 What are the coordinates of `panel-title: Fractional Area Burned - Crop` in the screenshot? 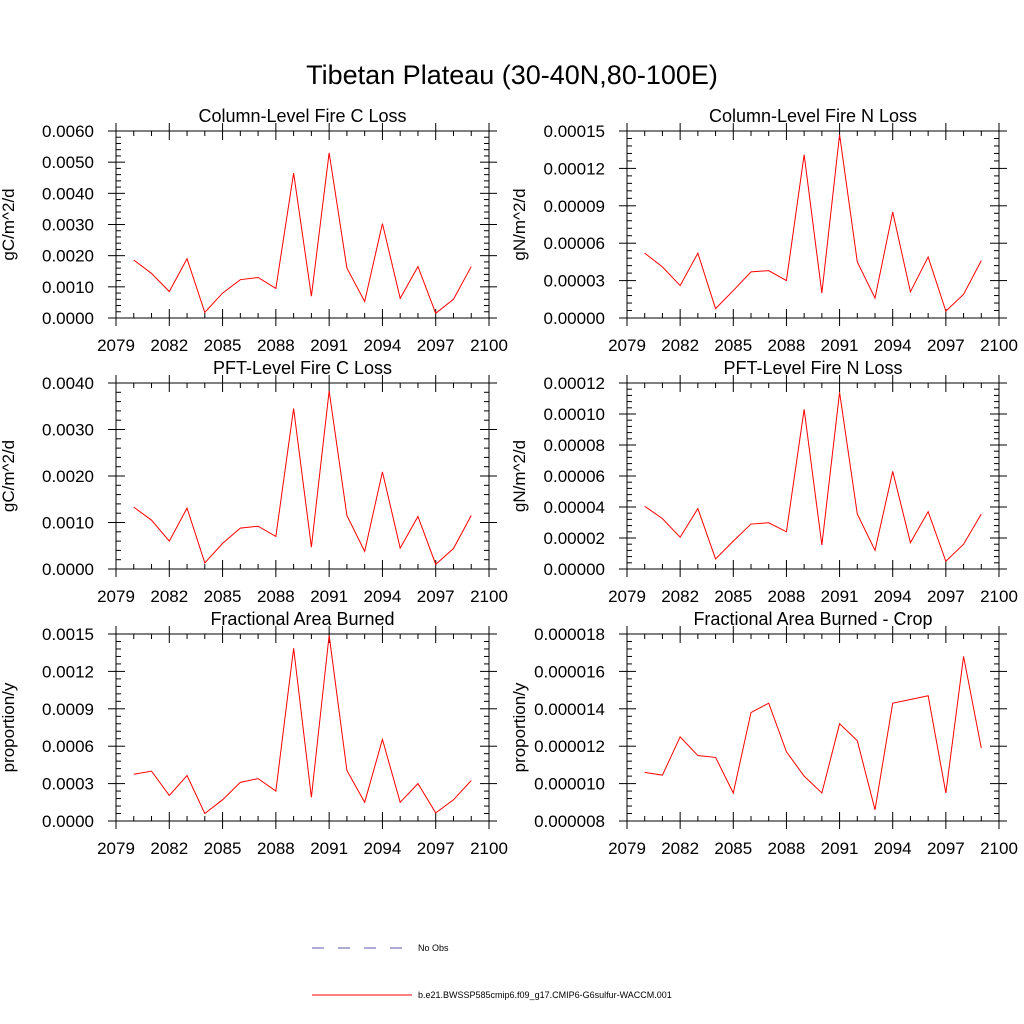 It's located at (812, 619).